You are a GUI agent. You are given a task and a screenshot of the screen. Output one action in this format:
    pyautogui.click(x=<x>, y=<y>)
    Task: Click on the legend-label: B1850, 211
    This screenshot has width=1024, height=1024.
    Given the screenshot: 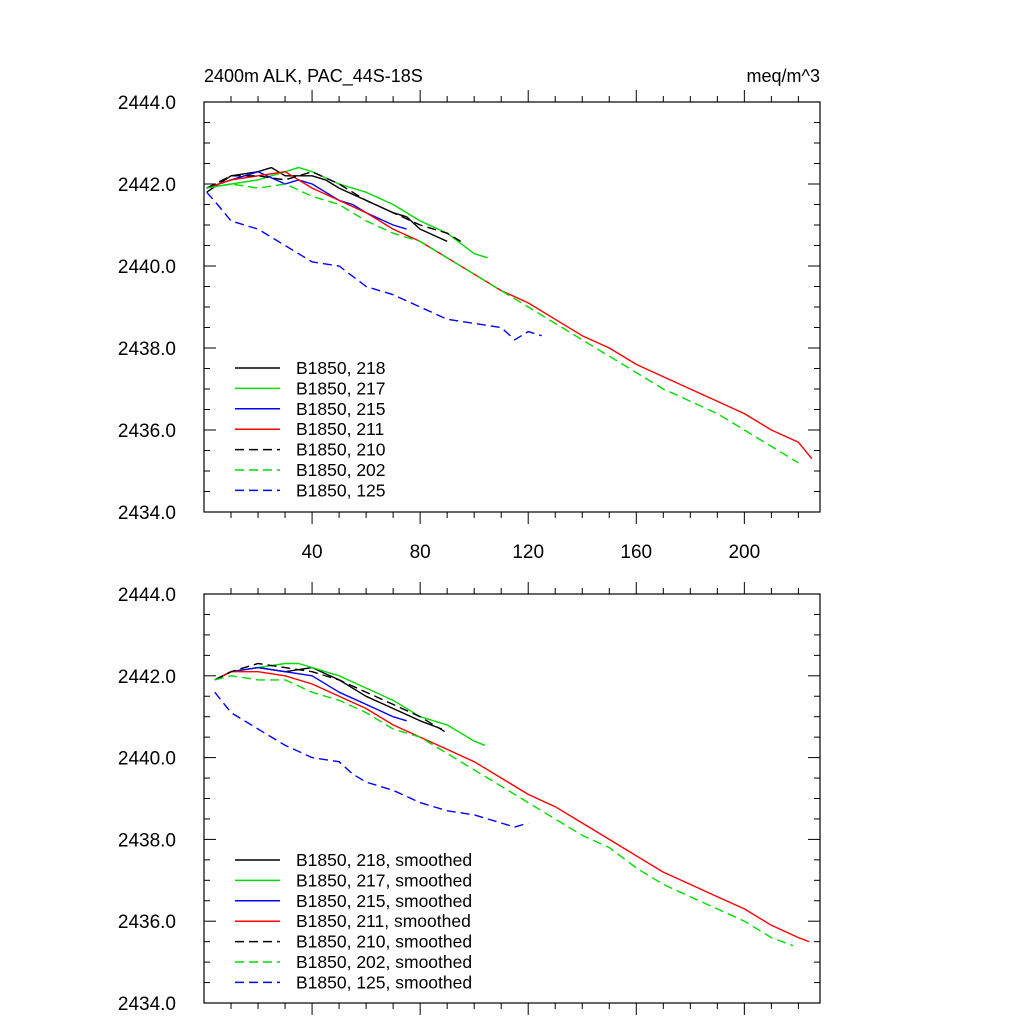 What is the action you would take?
    pyautogui.click(x=340, y=429)
    